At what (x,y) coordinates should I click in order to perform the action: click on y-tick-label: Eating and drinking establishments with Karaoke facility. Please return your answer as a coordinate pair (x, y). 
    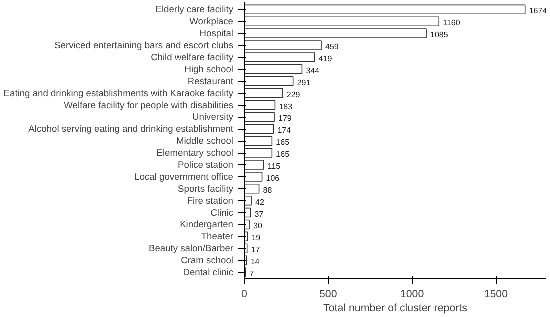
    Looking at the image, I should click on (119, 93).